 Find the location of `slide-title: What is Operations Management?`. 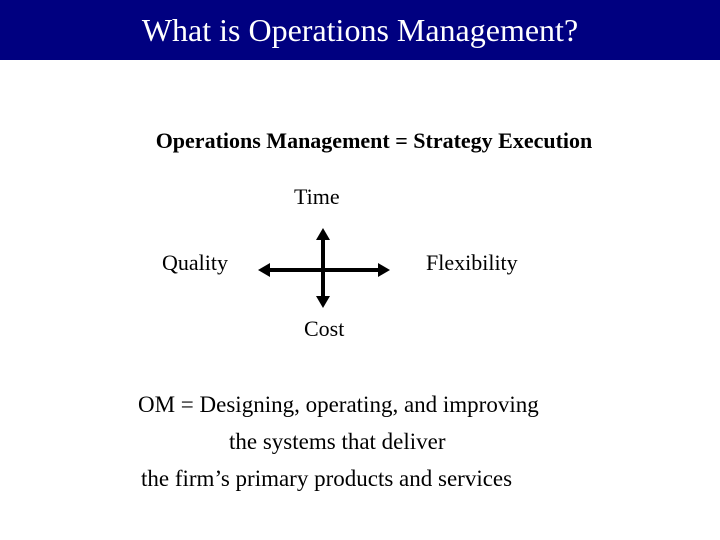

slide-title: What is Operations Management? is located at coordinates (360, 30).